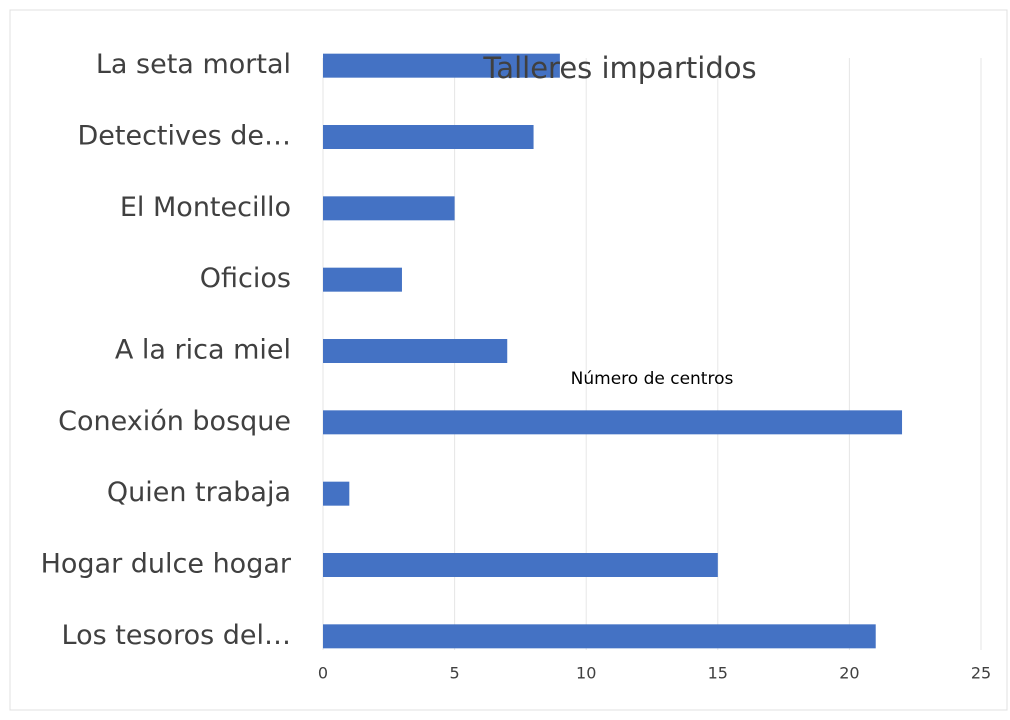  Describe the element at coordinates (245, 278) in the screenshot. I see `y-tick-label: Oficios` at that location.